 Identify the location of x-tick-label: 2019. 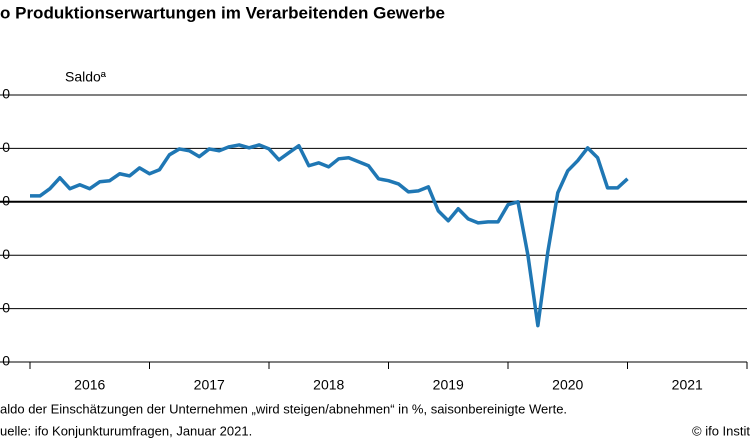
(448, 385).